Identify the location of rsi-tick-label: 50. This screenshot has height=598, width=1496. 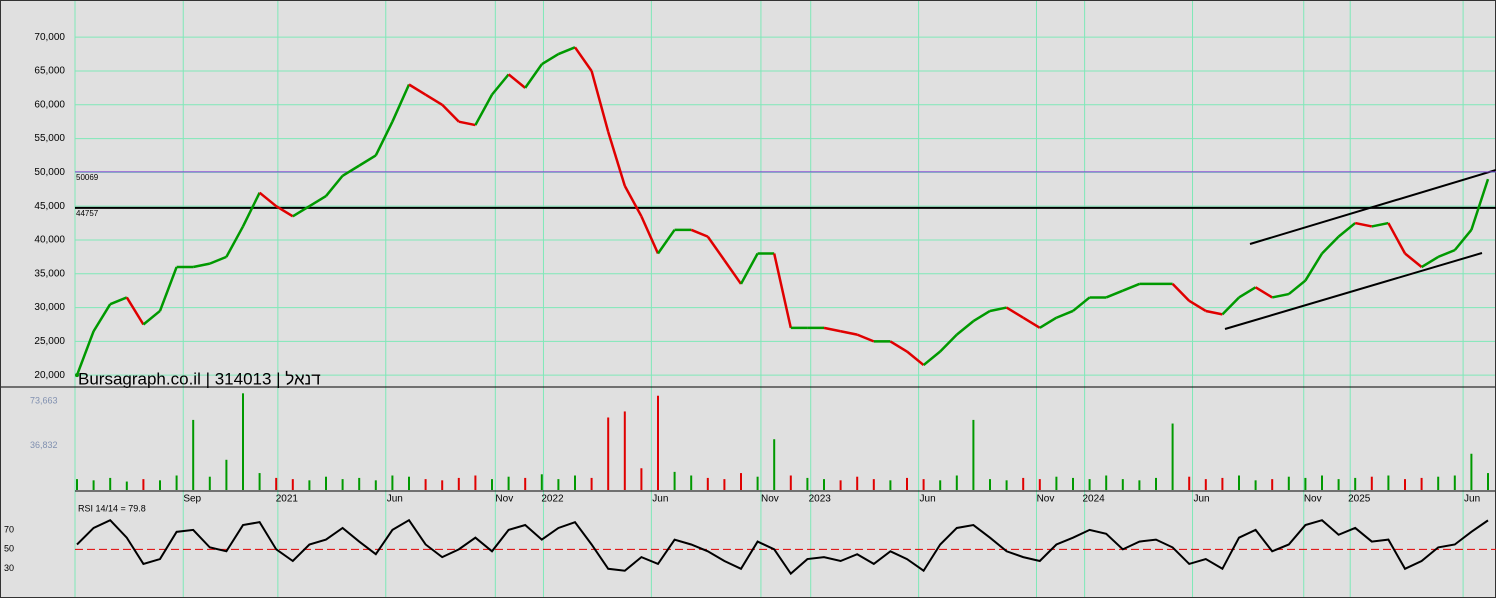
(9, 549).